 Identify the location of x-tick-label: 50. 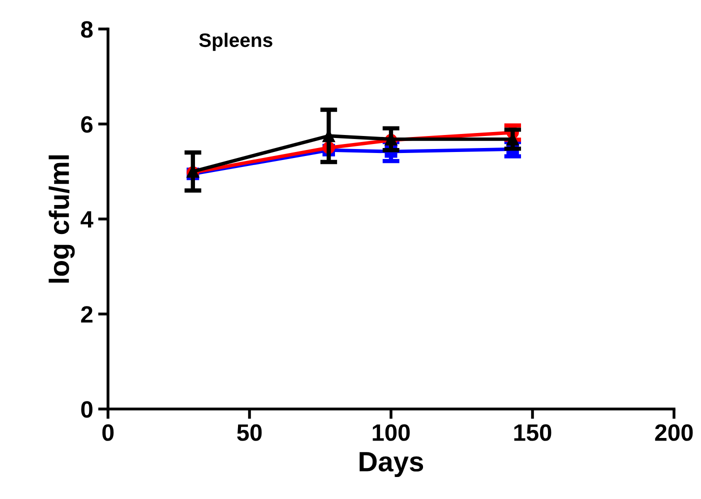
(249, 432).